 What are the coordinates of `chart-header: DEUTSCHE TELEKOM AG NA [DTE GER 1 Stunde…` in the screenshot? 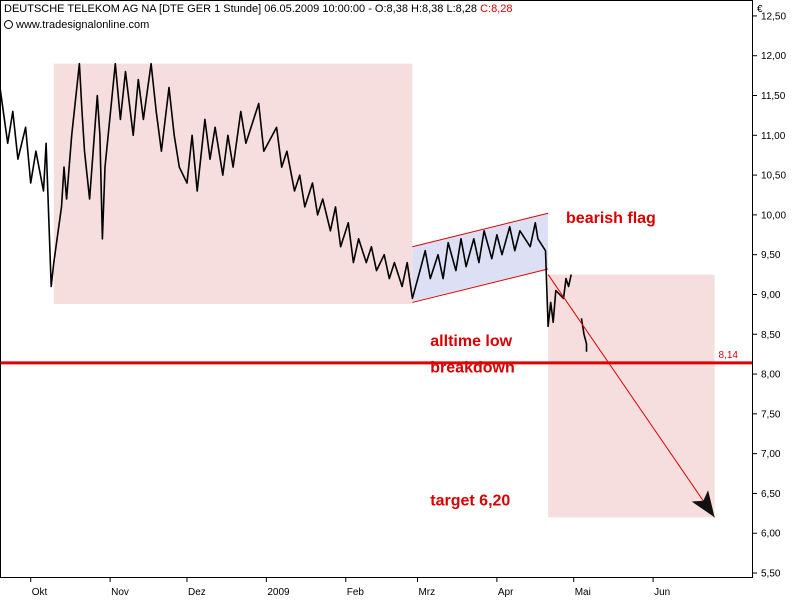 It's located at (258, 9).